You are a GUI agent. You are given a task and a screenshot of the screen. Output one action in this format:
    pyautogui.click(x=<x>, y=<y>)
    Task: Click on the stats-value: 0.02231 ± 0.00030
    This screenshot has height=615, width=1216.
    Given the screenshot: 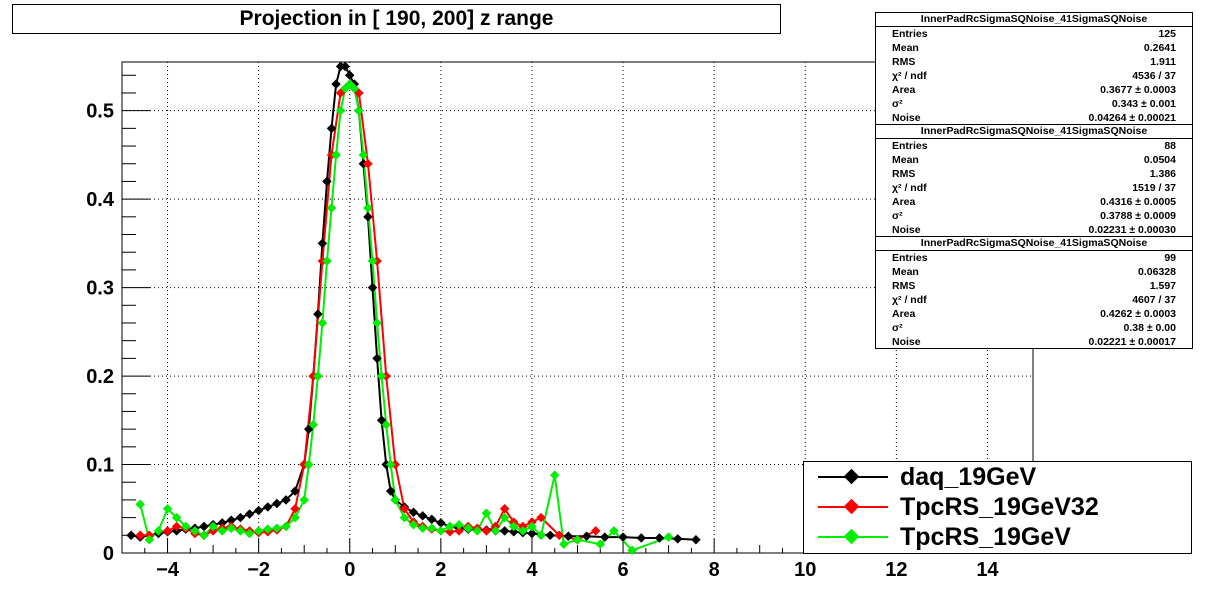 What is the action you would take?
    pyautogui.click(x=1132, y=230)
    